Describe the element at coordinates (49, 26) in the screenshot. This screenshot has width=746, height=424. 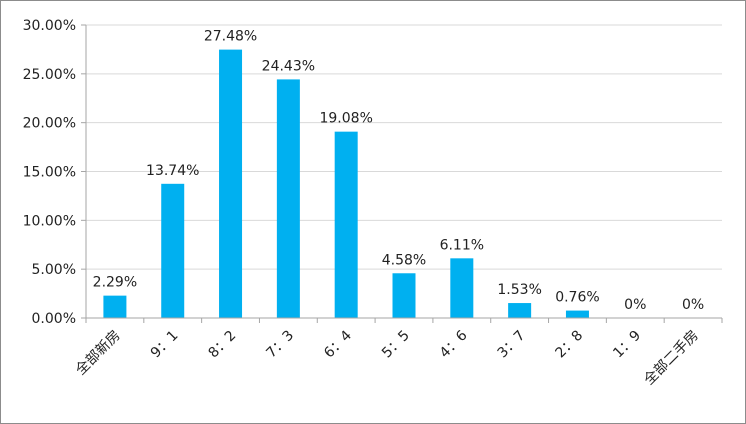
I see `y-tick-label: 30.00%` at that location.